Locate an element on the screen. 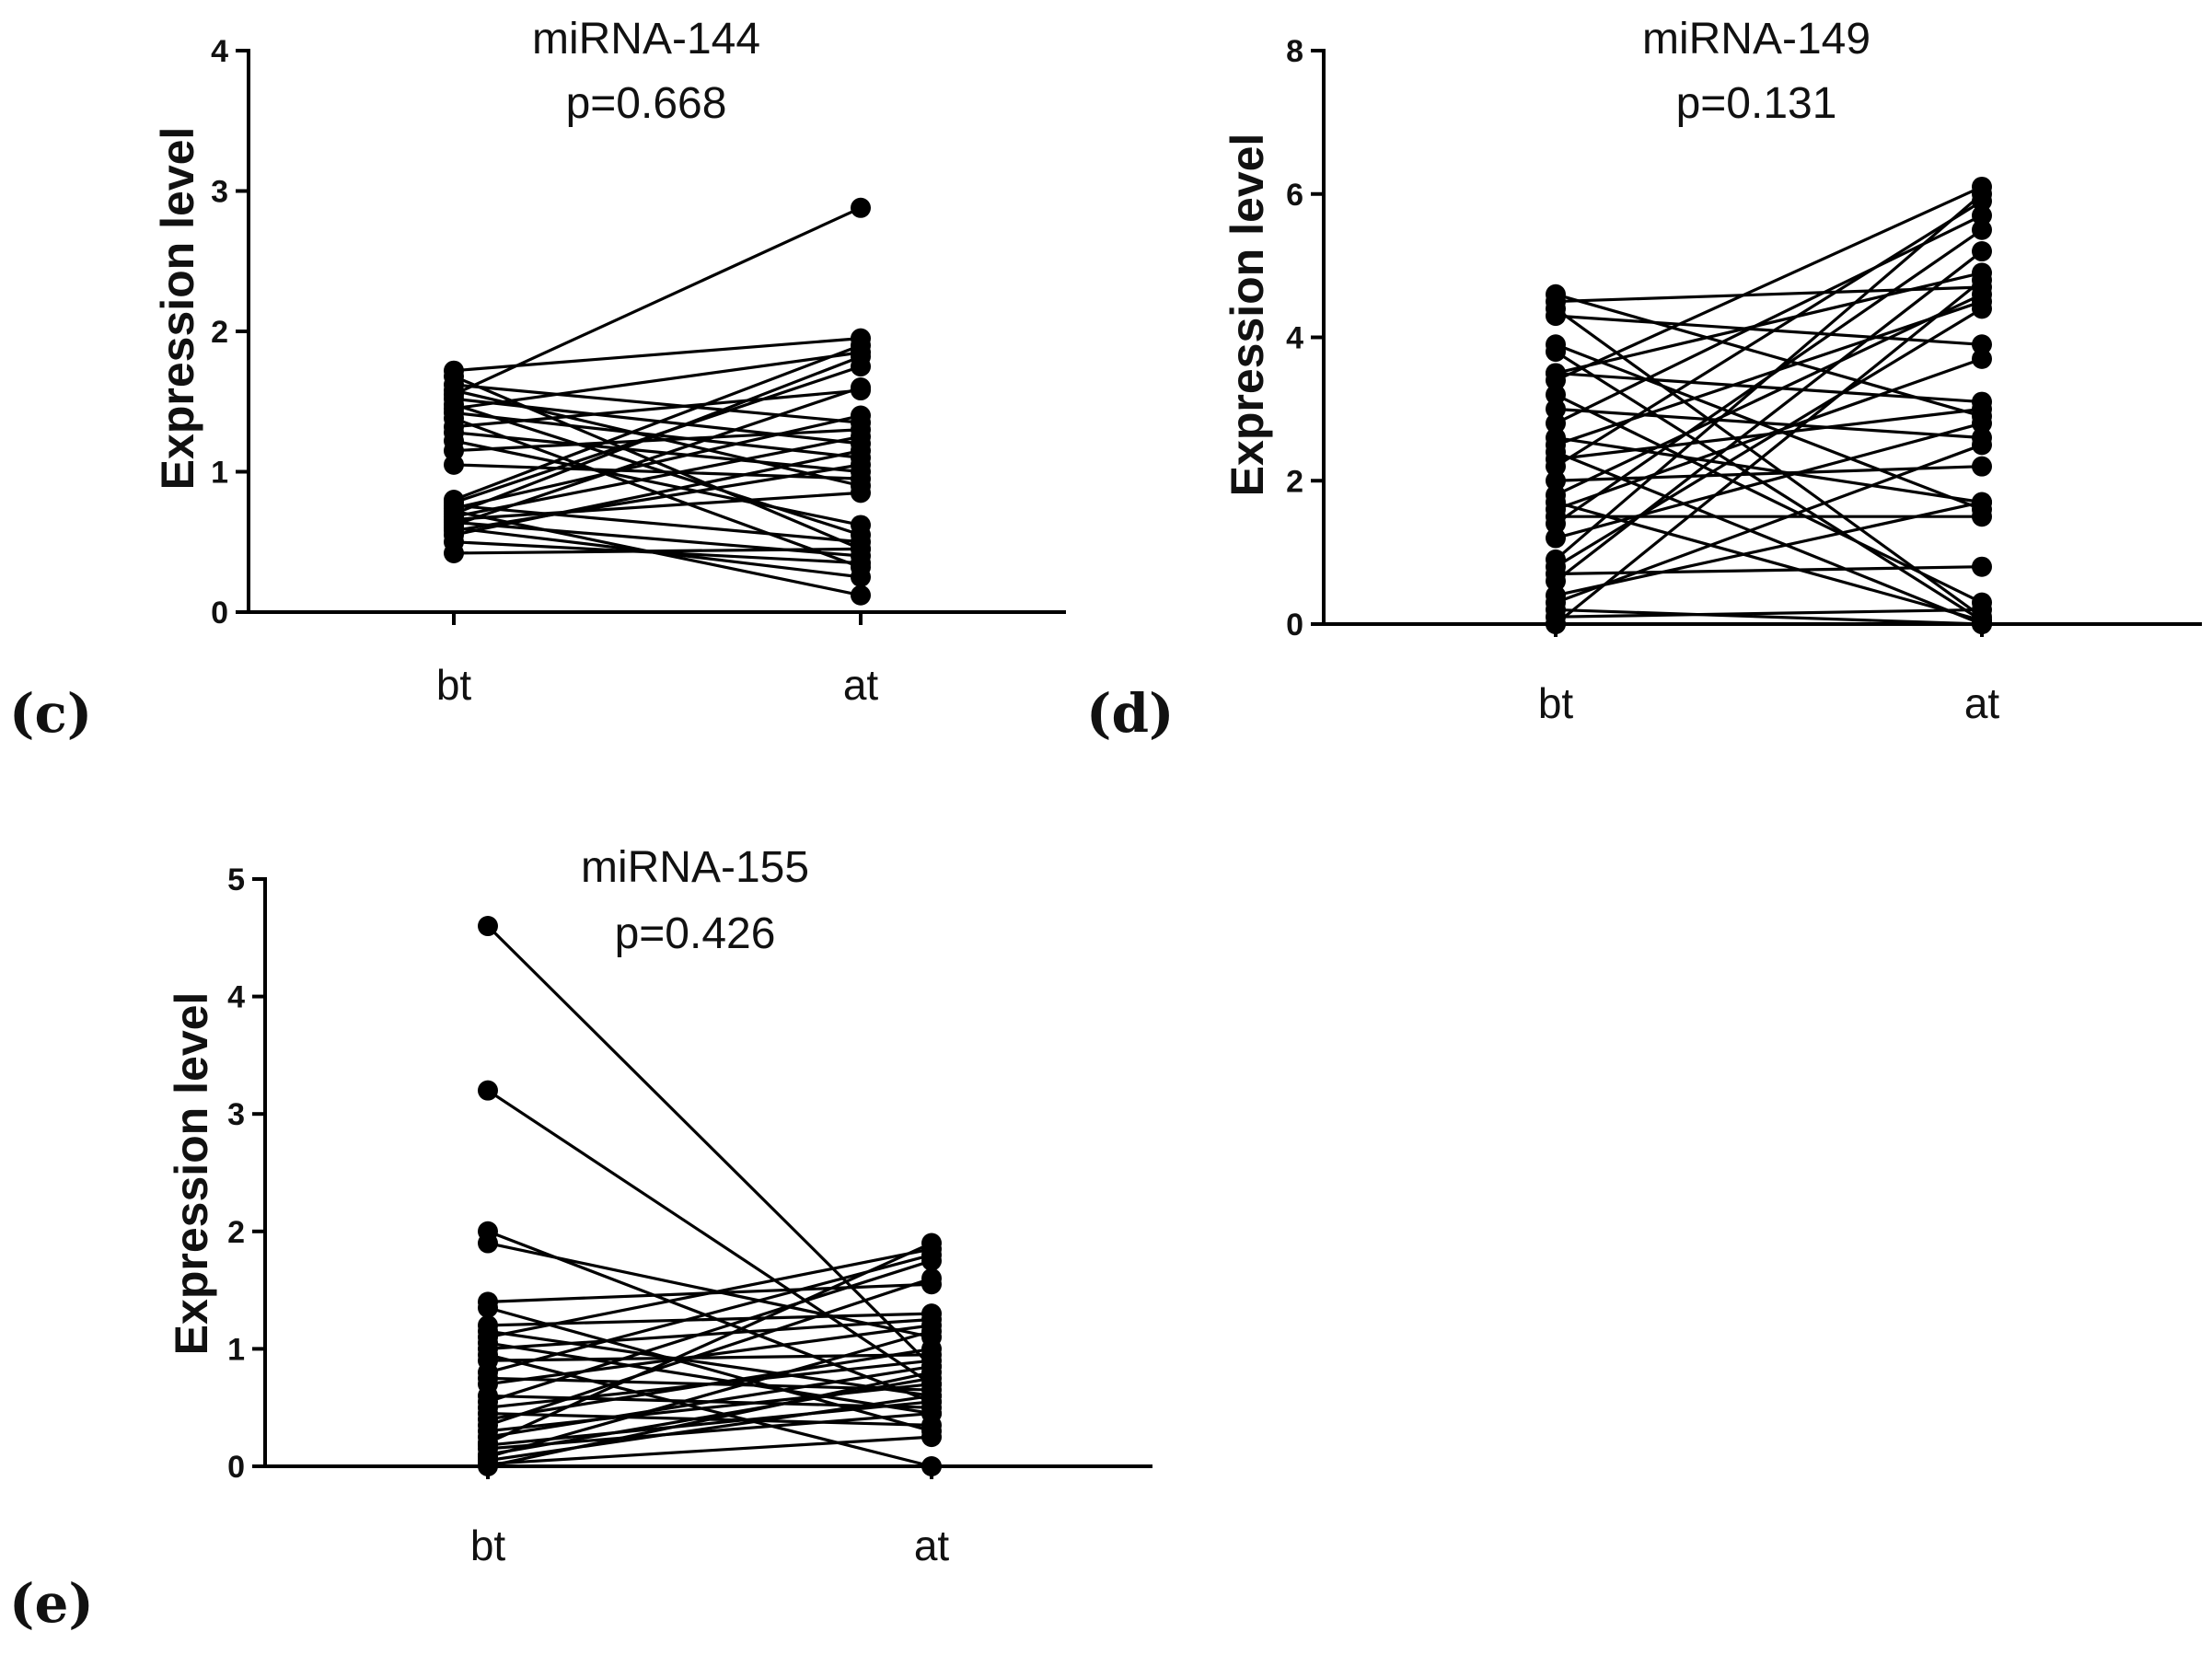 The width and height of the screenshot is (2212, 1655). y-axis-label: Expression level is located at coordinates (1247, 315).